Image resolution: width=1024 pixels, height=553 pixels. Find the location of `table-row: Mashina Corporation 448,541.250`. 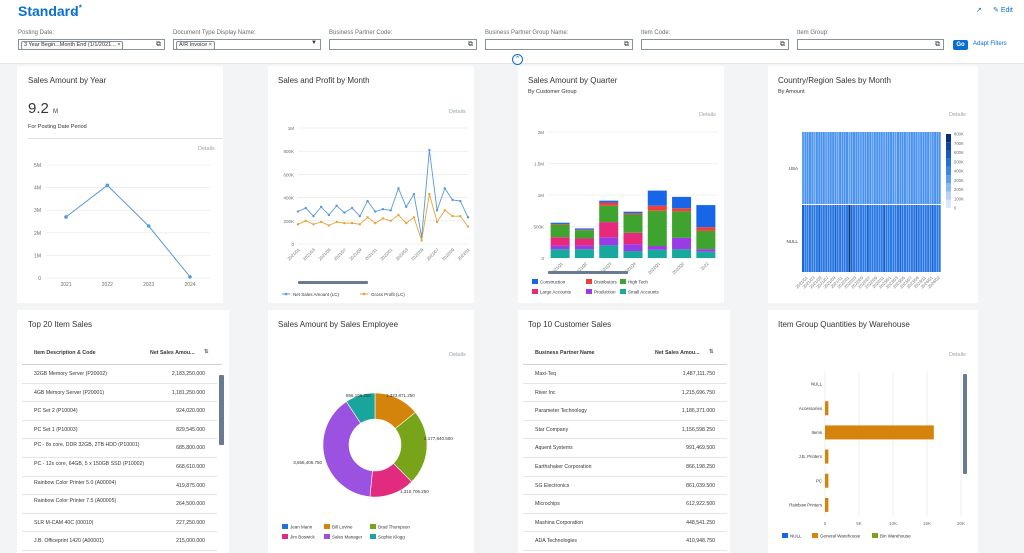

table-row: Mashina Corporation 448,541.250 is located at coordinates (625, 523).